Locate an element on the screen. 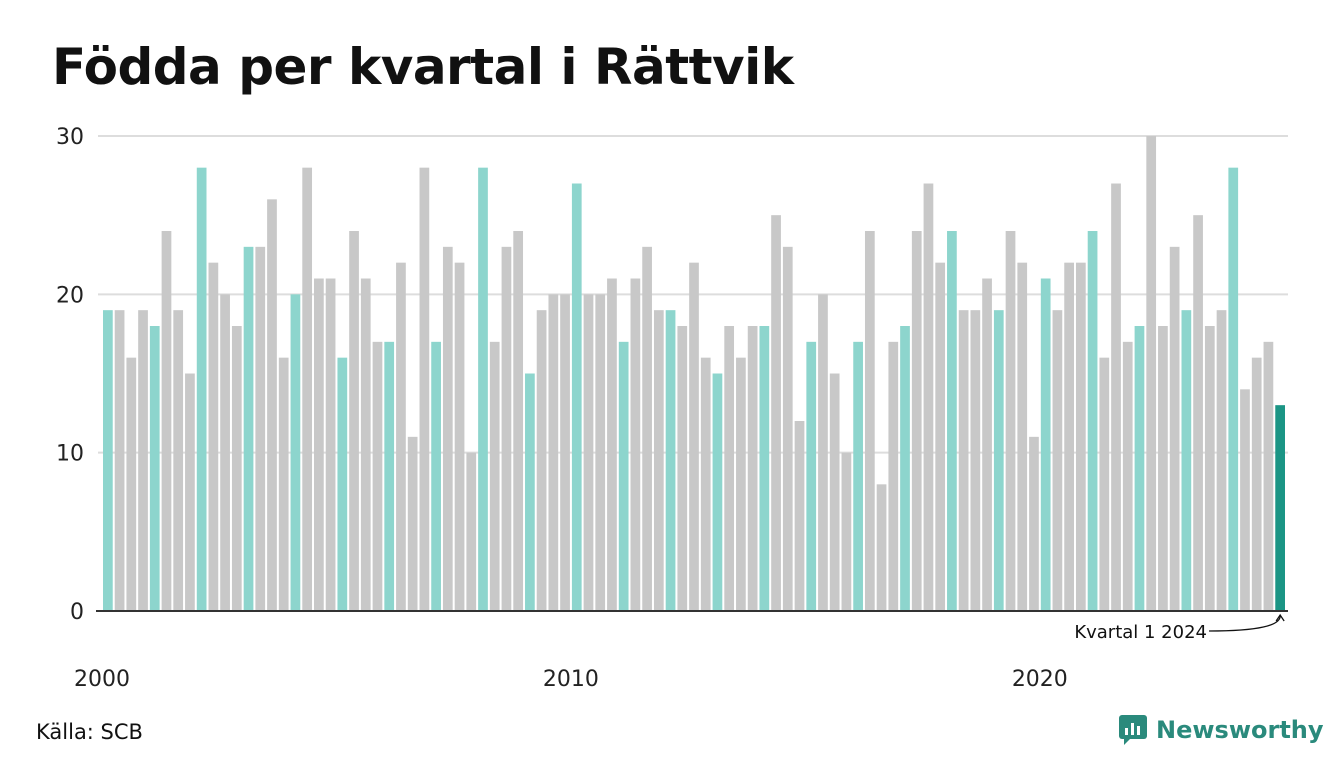  x-tick-label: 2020 is located at coordinates (1040, 679).